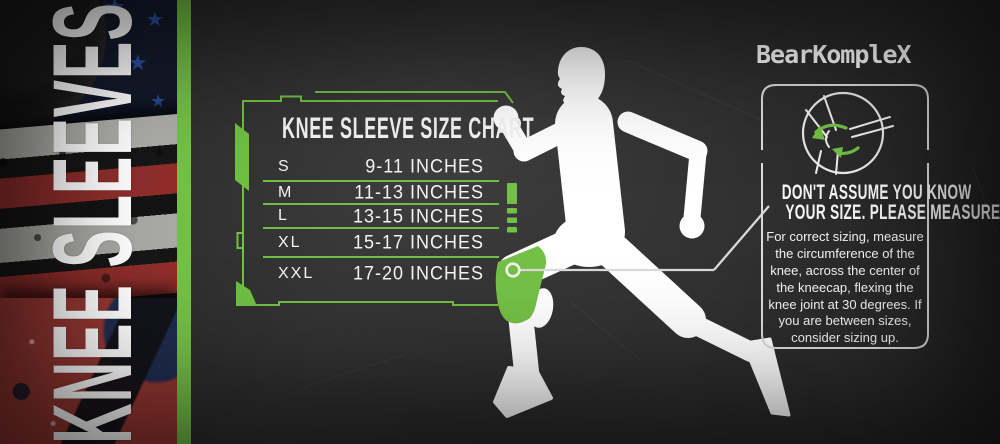 Image resolution: width=1000 pixels, height=444 pixels. Describe the element at coordinates (286, 192) in the screenshot. I see `size-label: M` at that location.